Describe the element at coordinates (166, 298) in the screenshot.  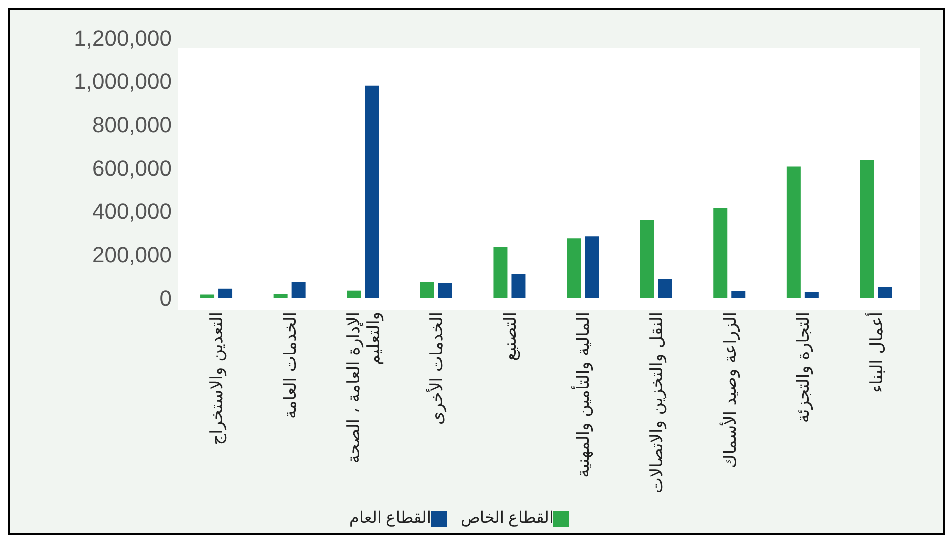
I see `y-tick-label: 0` at that location.